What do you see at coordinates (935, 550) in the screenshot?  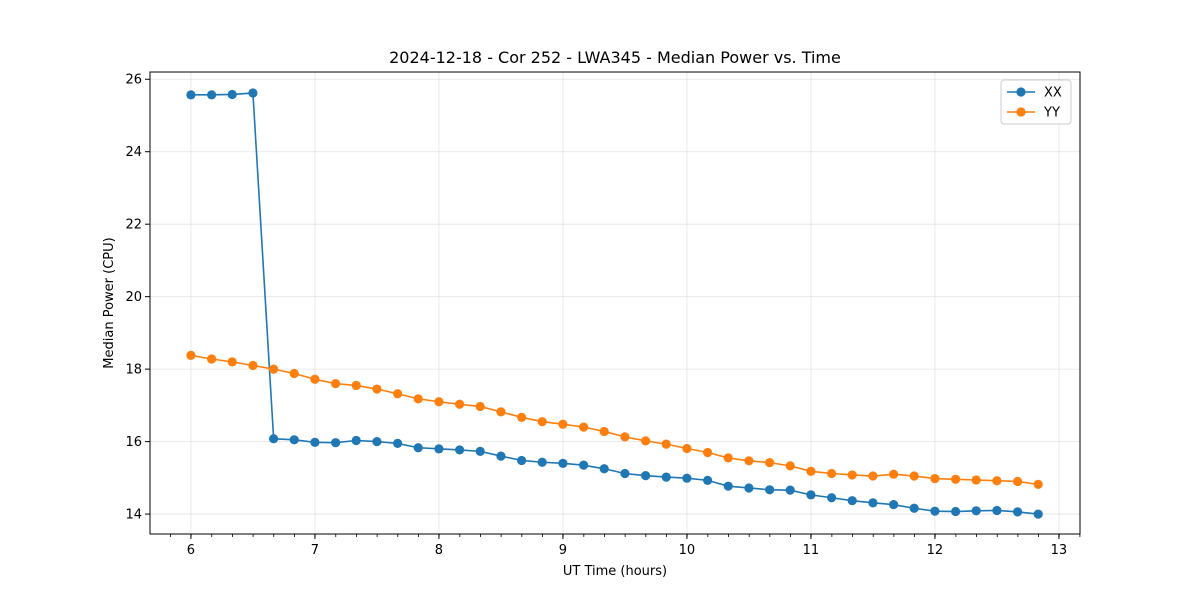 I see `x-tick-label: 12` at bounding box center [935, 550].